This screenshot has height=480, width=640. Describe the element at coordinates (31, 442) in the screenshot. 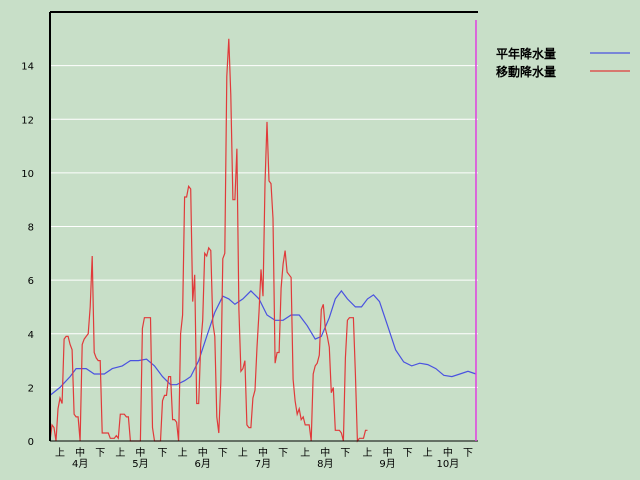

I see `y-tick-label: 0` at that location.